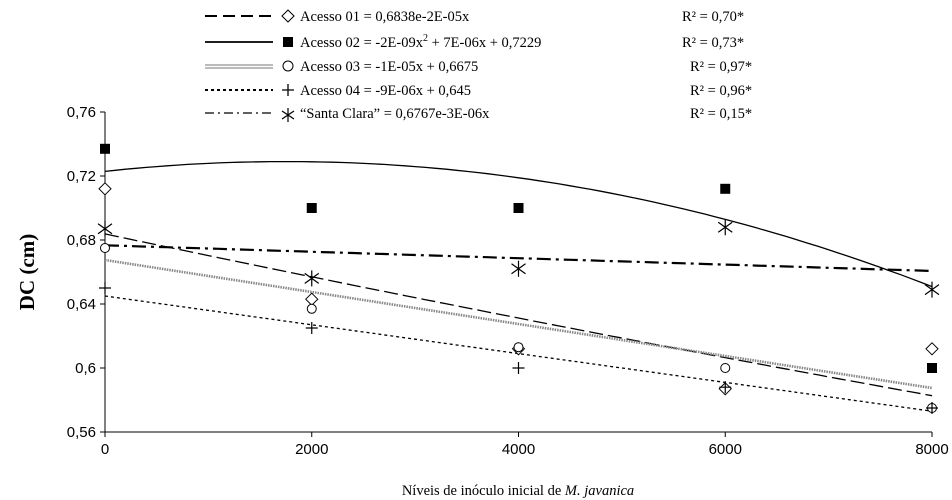 This screenshot has width=952, height=500. Describe the element at coordinates (389, 67) in the screenshot. I see `legend-label-acesso-03: Acesso 03 = -1E-05x + 0,6675` at that location.